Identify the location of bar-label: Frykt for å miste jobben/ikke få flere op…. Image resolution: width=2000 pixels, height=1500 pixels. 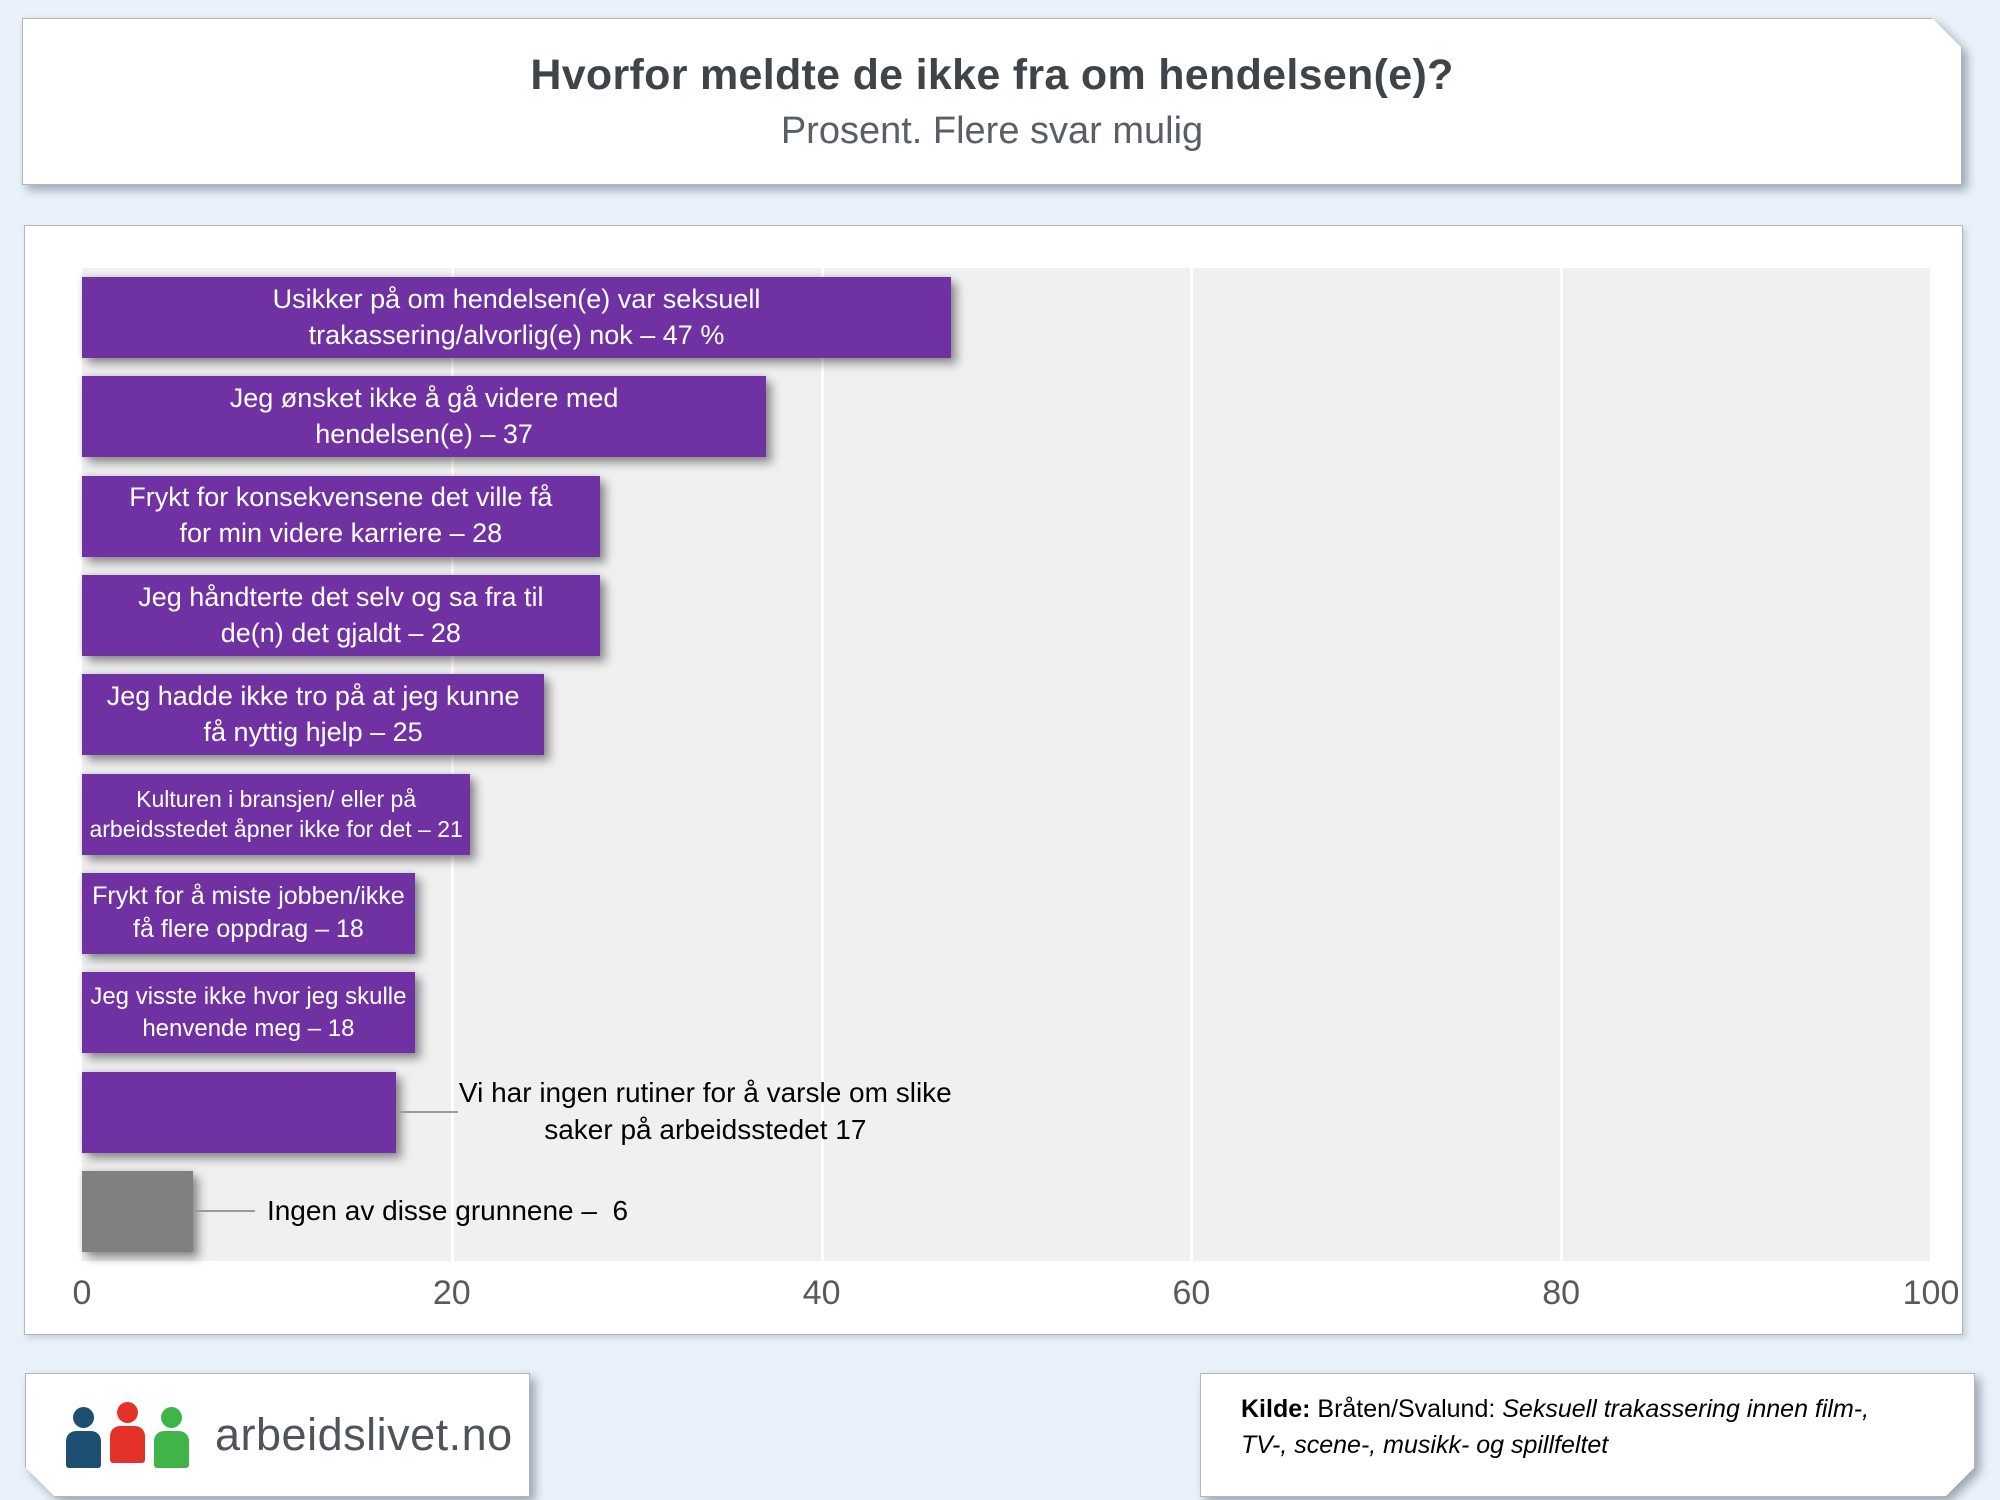
(248, 913).